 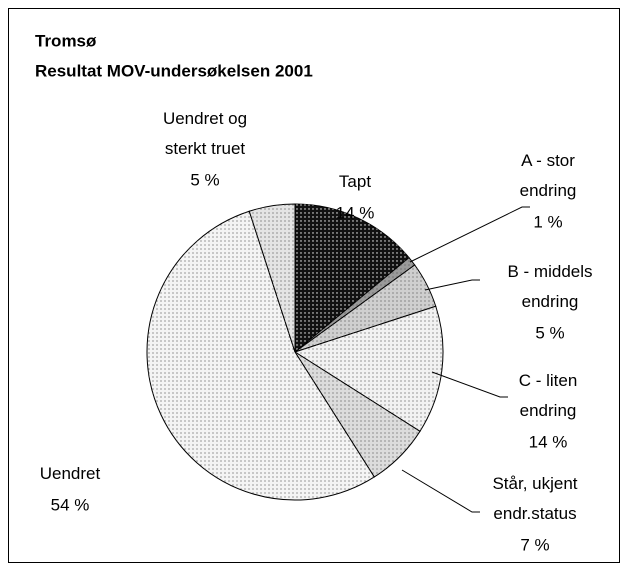 What do you see at coordinates (205, 133) in the screenshot?
I see `slice-label: Uendret og sterkt truet` at bounding box center [205, 133].